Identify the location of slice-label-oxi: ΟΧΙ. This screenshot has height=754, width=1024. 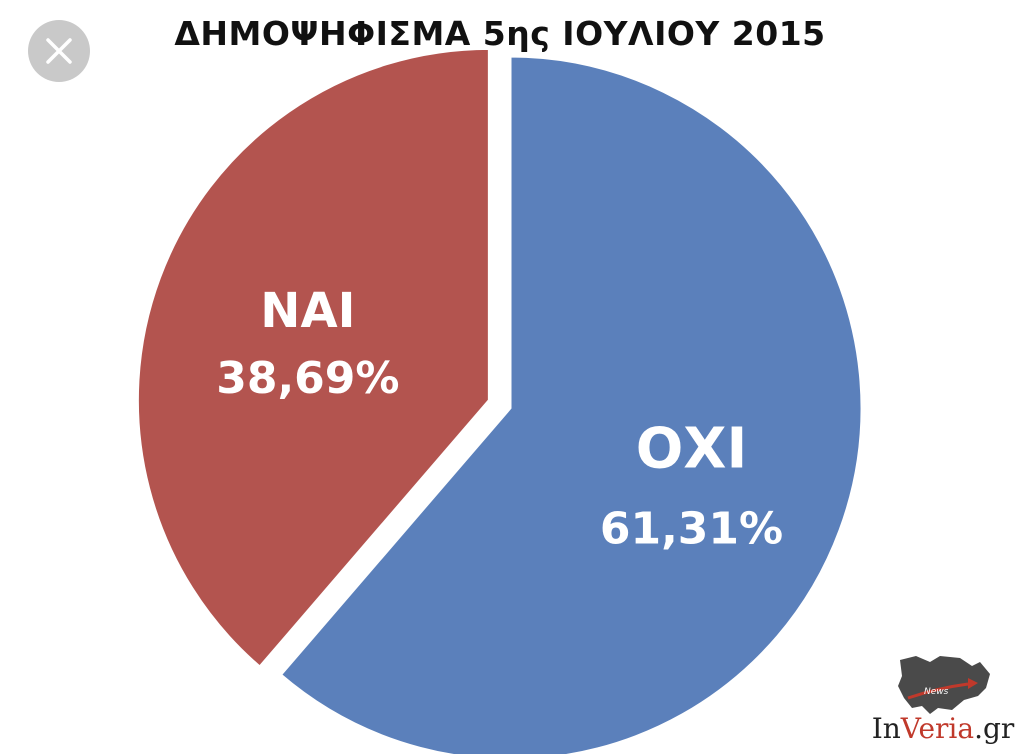
(692, 448).